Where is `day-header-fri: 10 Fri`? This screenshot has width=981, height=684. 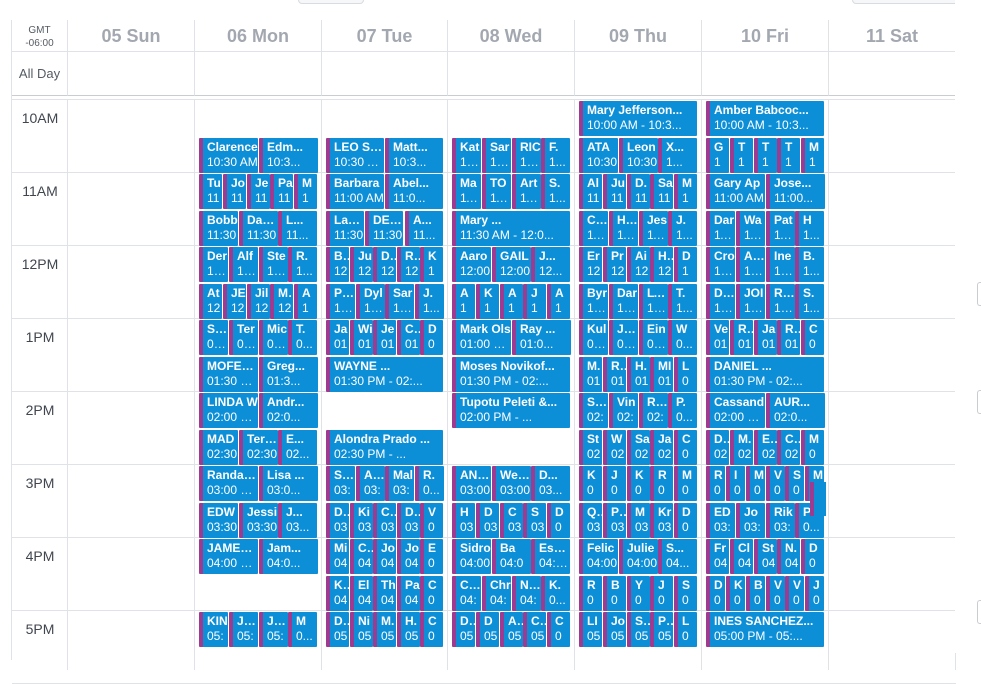 day-header-fri: 10 Fri is located at coordinates (765, 36).